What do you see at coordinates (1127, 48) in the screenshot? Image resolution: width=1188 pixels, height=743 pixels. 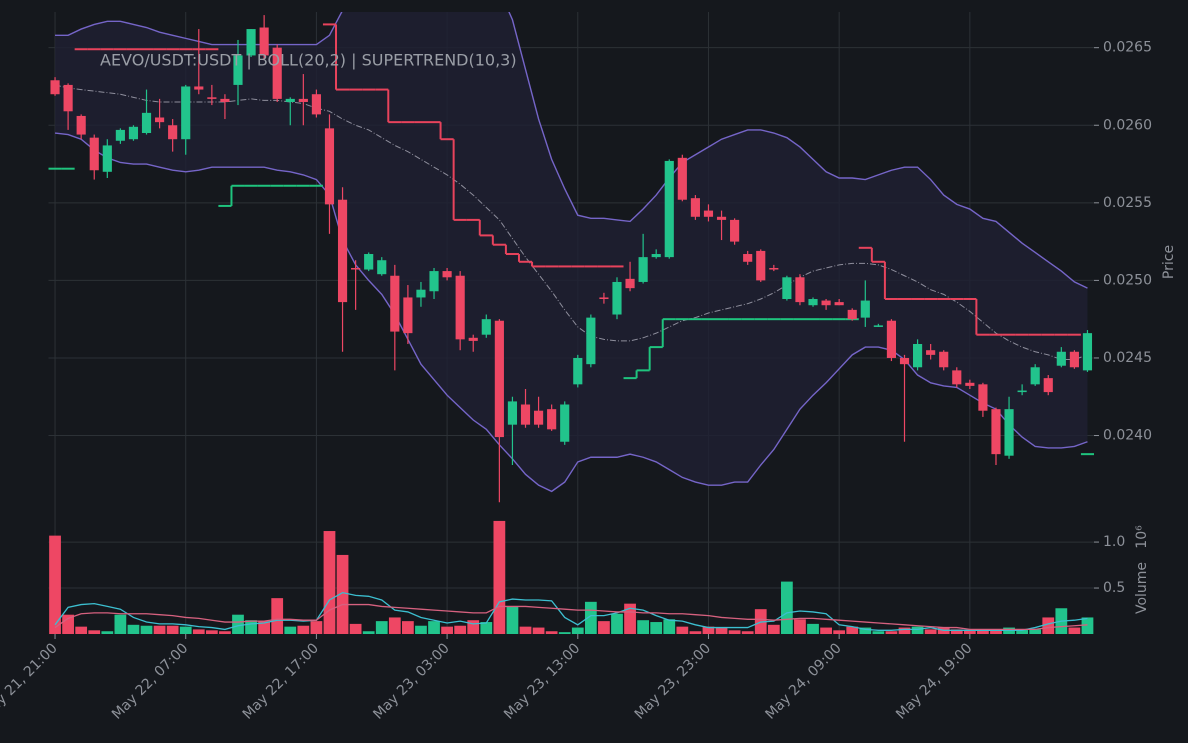 I see `y-tick-label: 0.0265` at bounding box center [1127, 48].